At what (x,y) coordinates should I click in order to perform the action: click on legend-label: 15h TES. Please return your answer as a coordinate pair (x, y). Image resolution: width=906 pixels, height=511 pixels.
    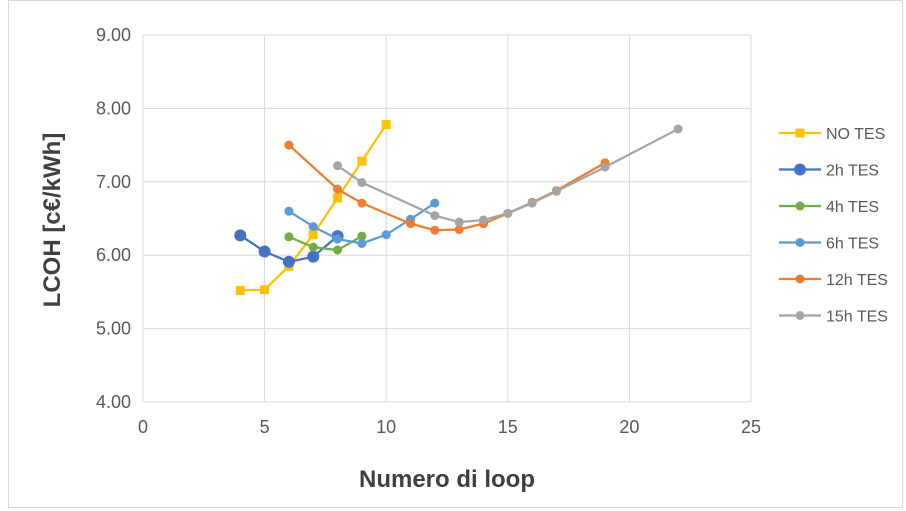
    Looking at the image, I should click on (857, 317).